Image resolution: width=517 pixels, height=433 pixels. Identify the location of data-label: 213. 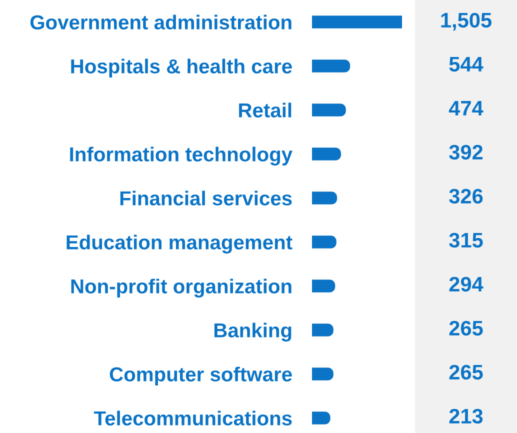
(466, 416).